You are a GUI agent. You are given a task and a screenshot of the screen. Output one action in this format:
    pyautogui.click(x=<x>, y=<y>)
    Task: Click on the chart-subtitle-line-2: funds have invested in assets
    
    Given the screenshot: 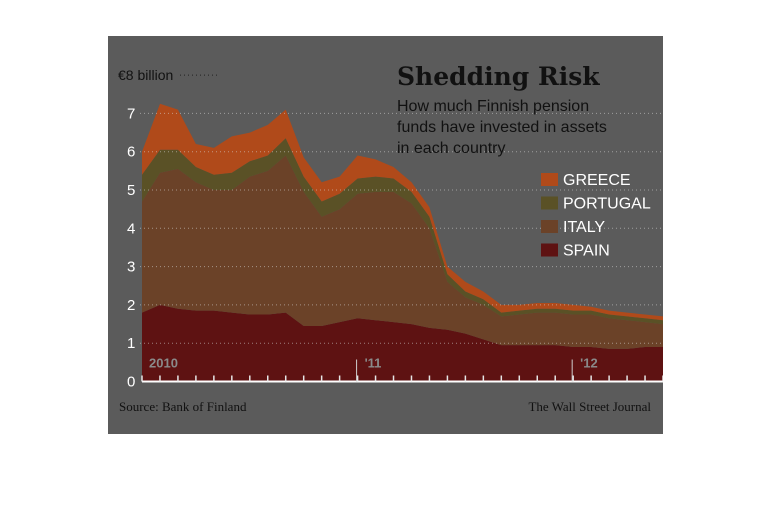 What is the action you would take?
    pyautogui.click(x=502, y=127)
    